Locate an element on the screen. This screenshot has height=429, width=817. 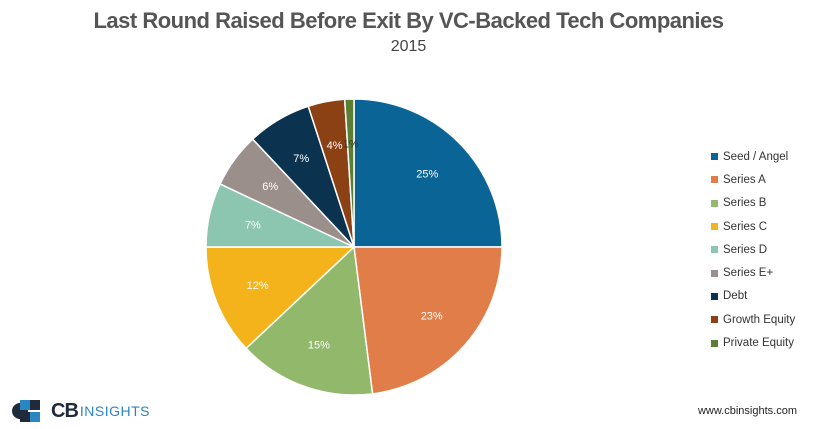
data-label: 23% is located at coordinates (432, 317).